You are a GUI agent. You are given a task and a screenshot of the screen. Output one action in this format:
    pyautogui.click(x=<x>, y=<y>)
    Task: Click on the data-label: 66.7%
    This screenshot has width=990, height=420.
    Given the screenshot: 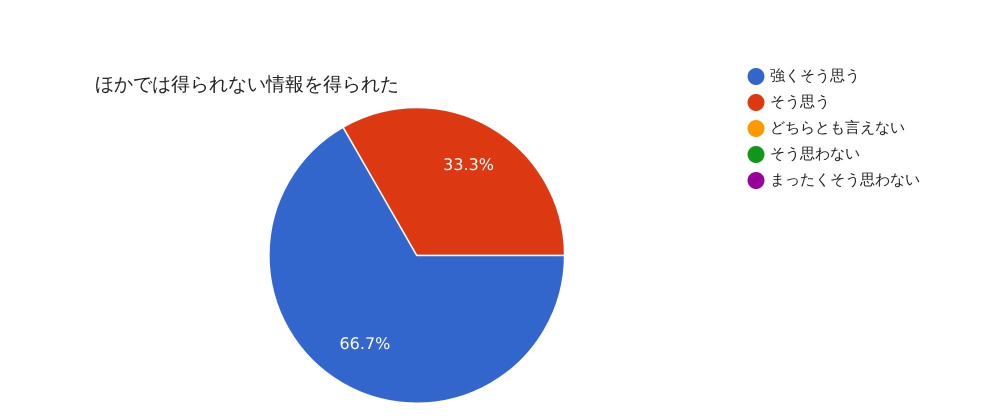 What is the action you would take?
    pyautogui.click(x=364, y=344)
    